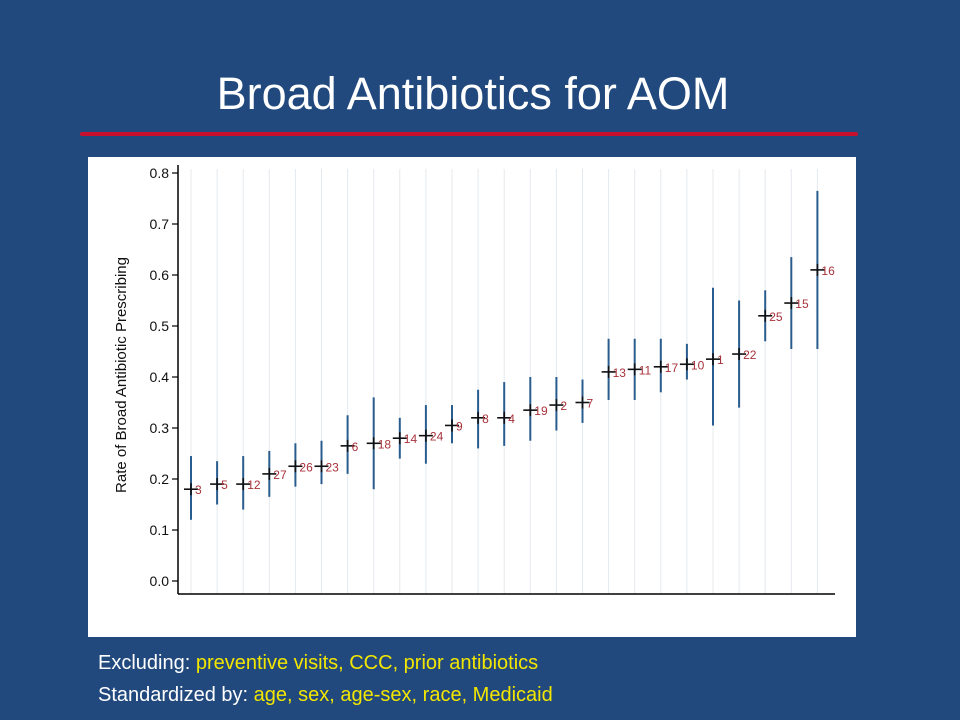  I want to click on point-label: 14, so click(411, 439).